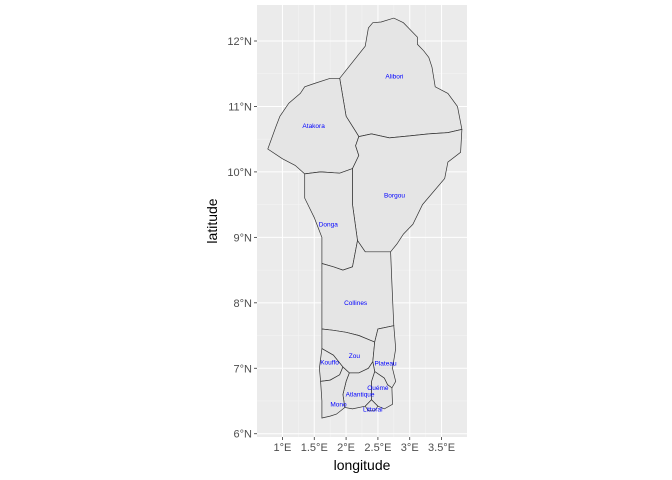 This screenshot has height=480, width=672. I want to click on y-tick-label: 9°N, so click(243, 238).